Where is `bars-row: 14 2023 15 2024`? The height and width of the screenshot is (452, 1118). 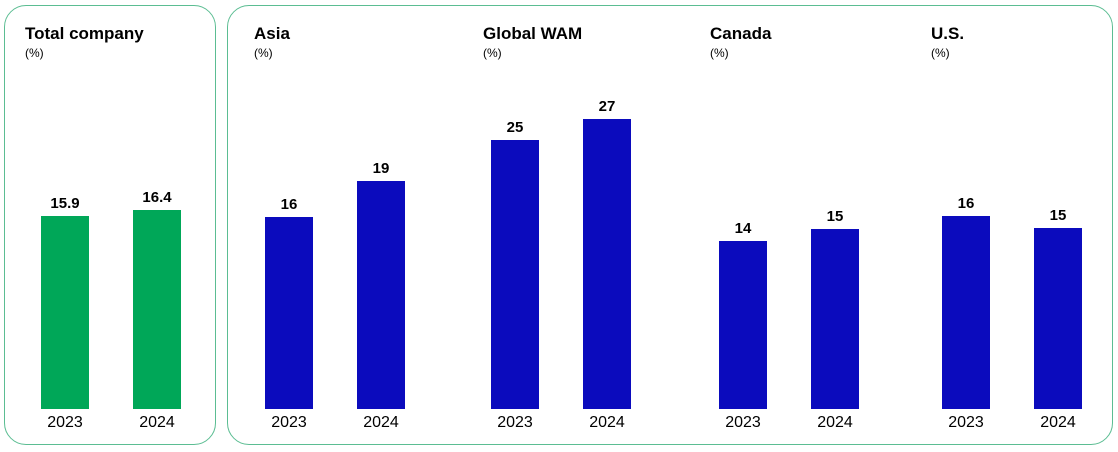 bars-row: 14 2023 15 2024 is located at coordinates (789, 320).